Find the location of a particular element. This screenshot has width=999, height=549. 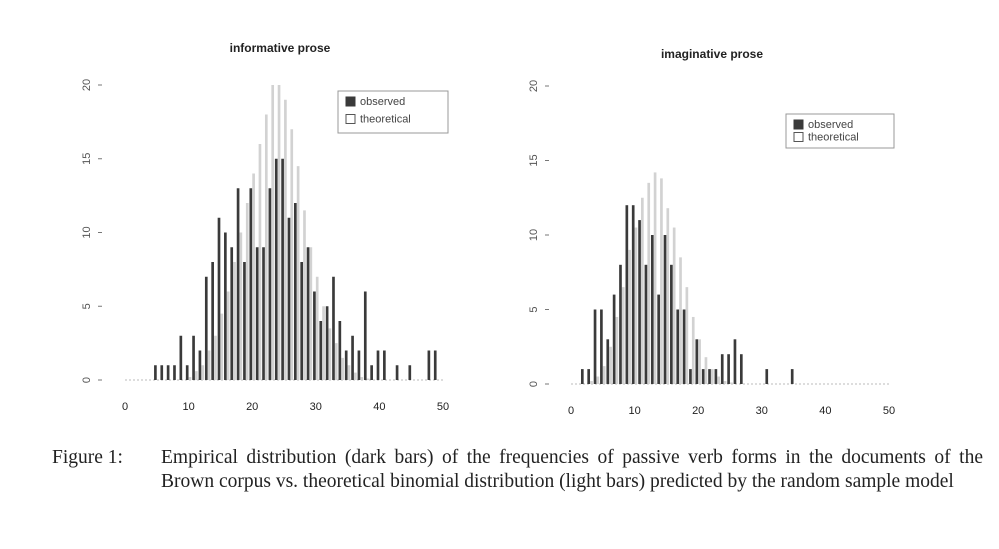

y-tick-label: 20 is located at coordinates (87, 85).